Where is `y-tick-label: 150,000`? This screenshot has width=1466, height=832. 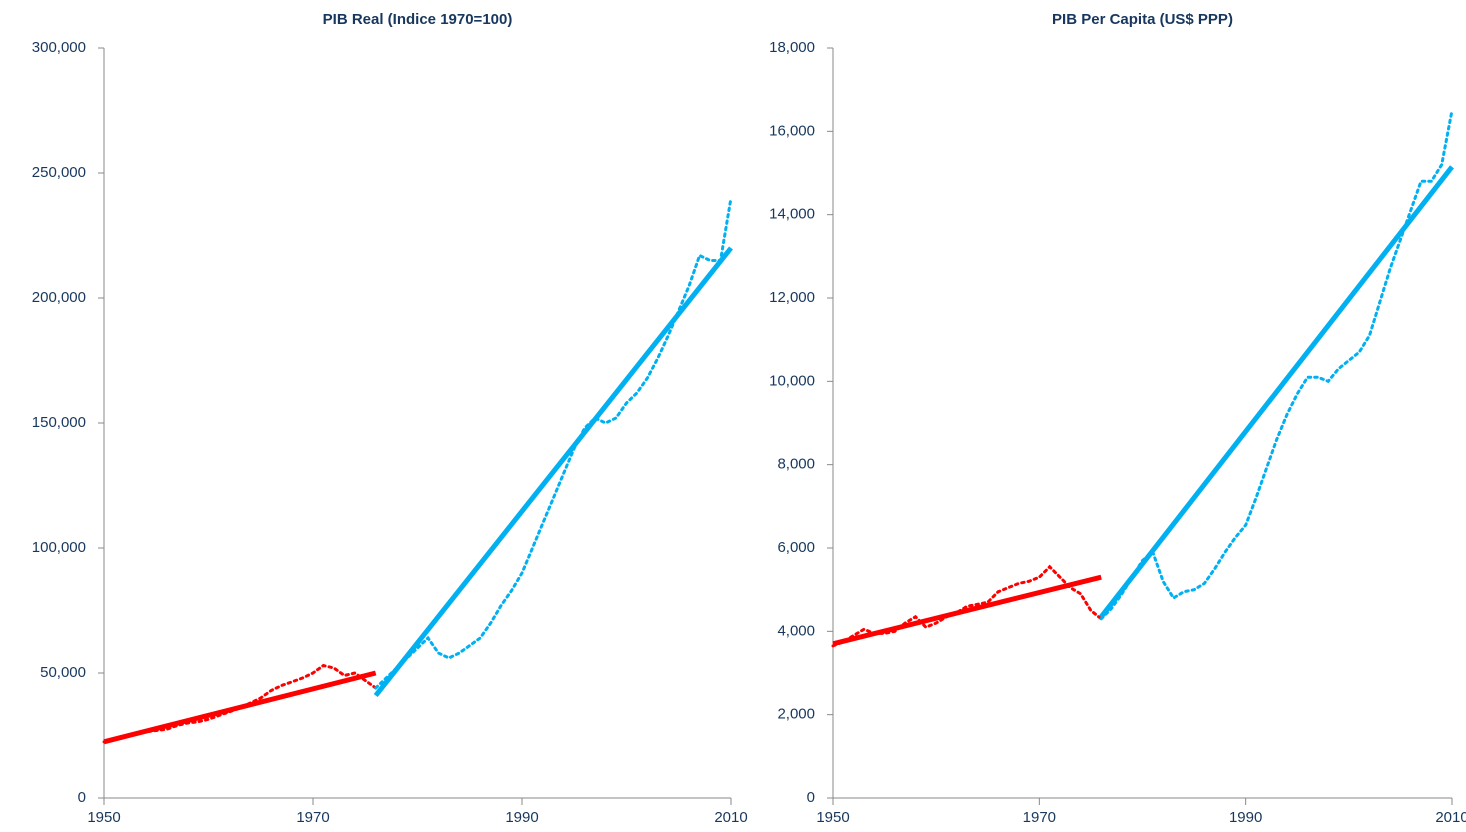 y-tick-label: 150,000 is located at coordinates (59, 422).